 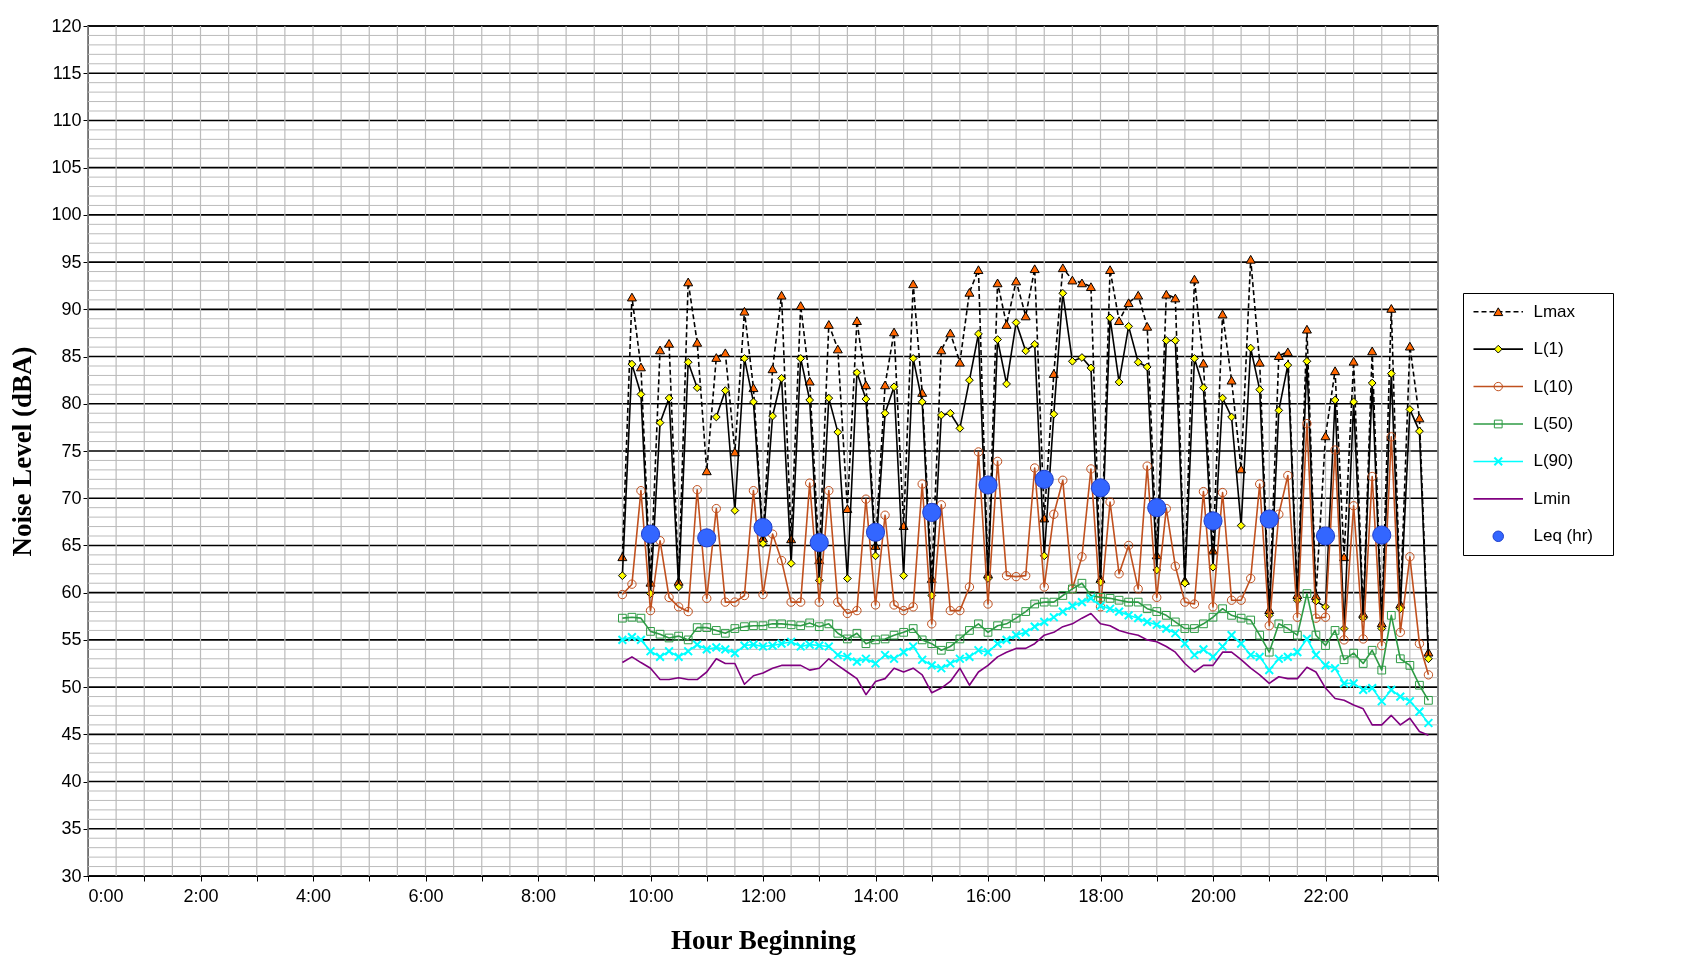 What do you see at coordinates (71, 261) in the screenshot?
I see `y-tick-label: 95` at bounding box center [71, 261].